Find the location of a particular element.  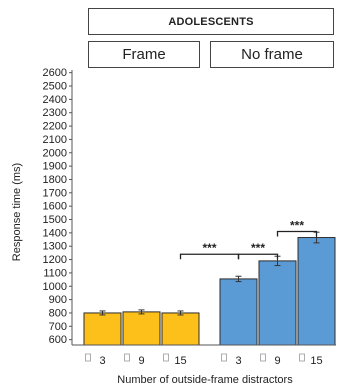

significance-layer: *** *** *** is located at coordinates (248, 239).